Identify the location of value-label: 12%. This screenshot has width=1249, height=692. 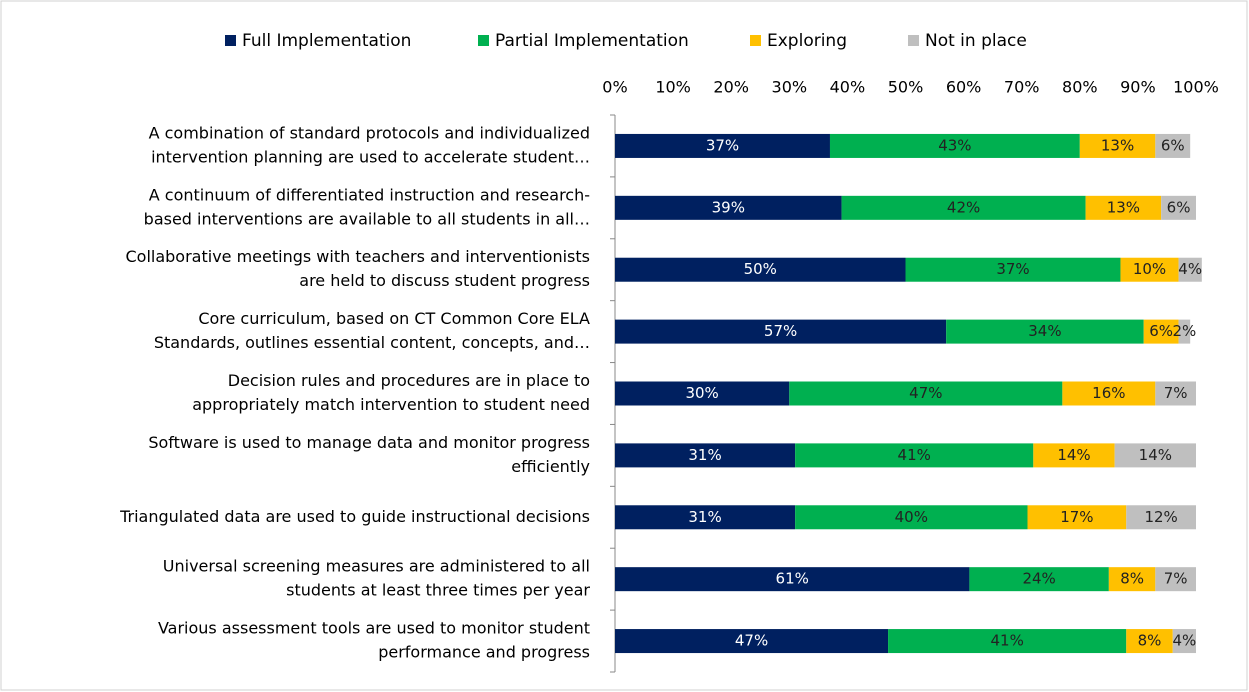
(1160, 517).